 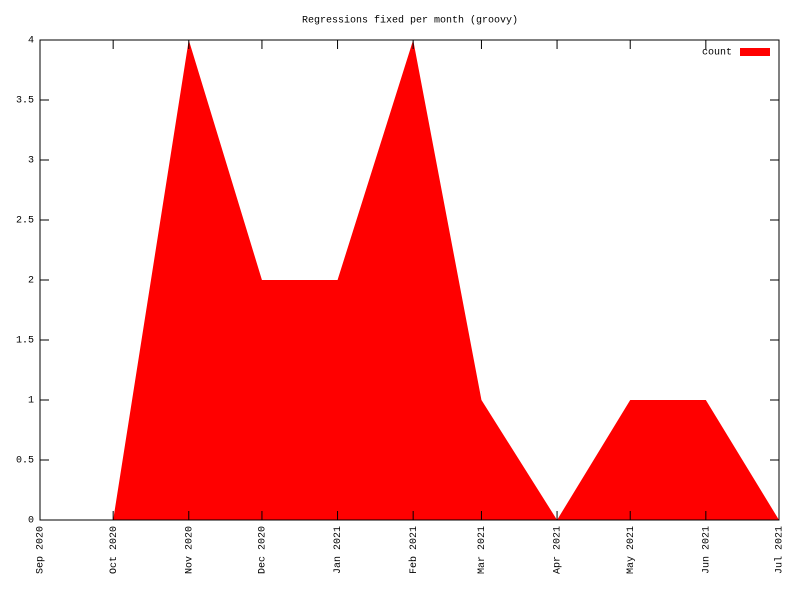 I want to click on y-tick-label: 0, so click(x=31, y=521).